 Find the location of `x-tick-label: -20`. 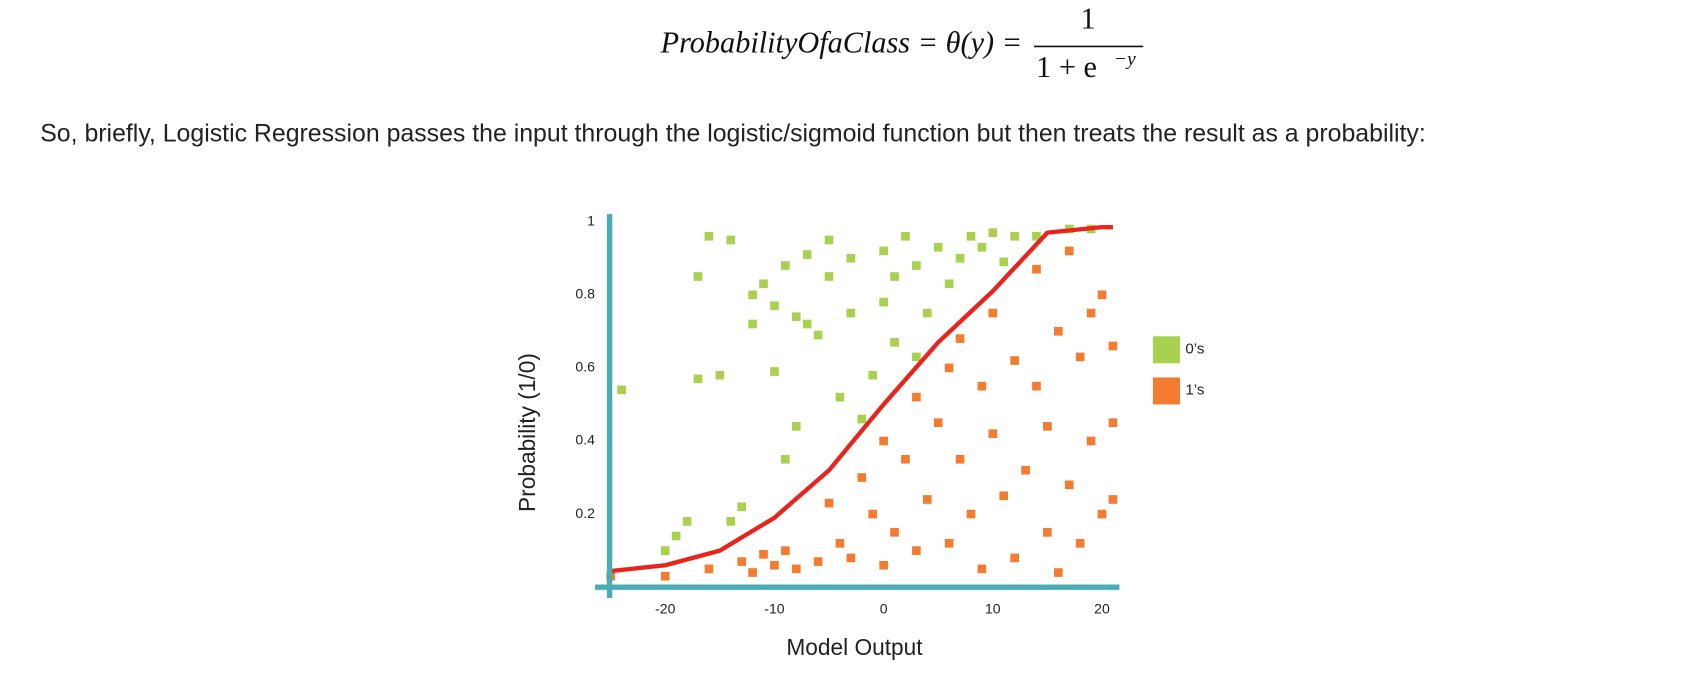

x-tick-label: -20 is located at coordinates (665, 609).